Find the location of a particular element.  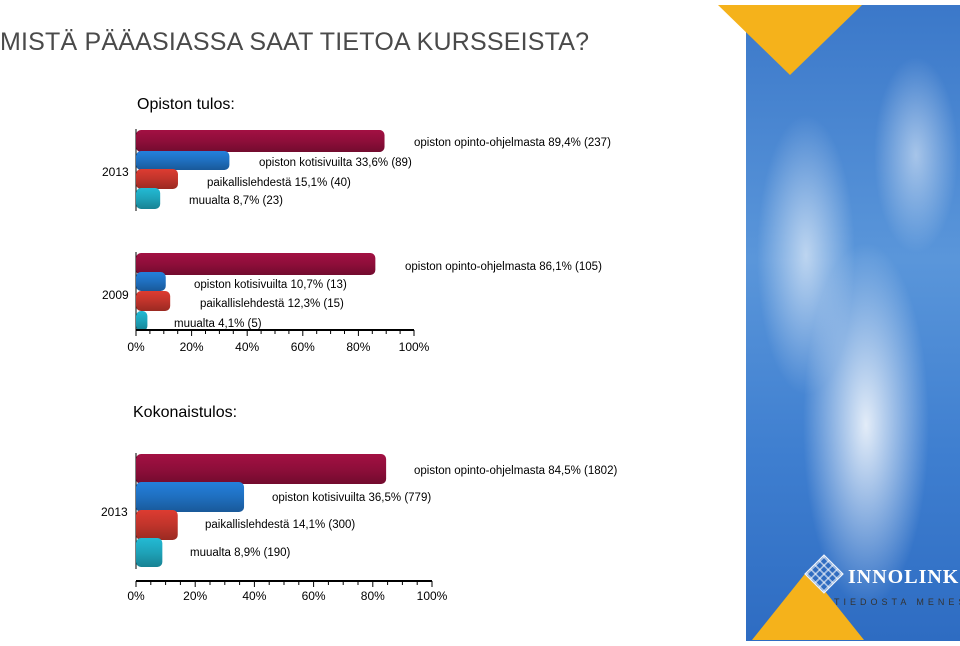

data-label: paikallislehdestä 12,3% (15) is located at coordinates (272, 304).